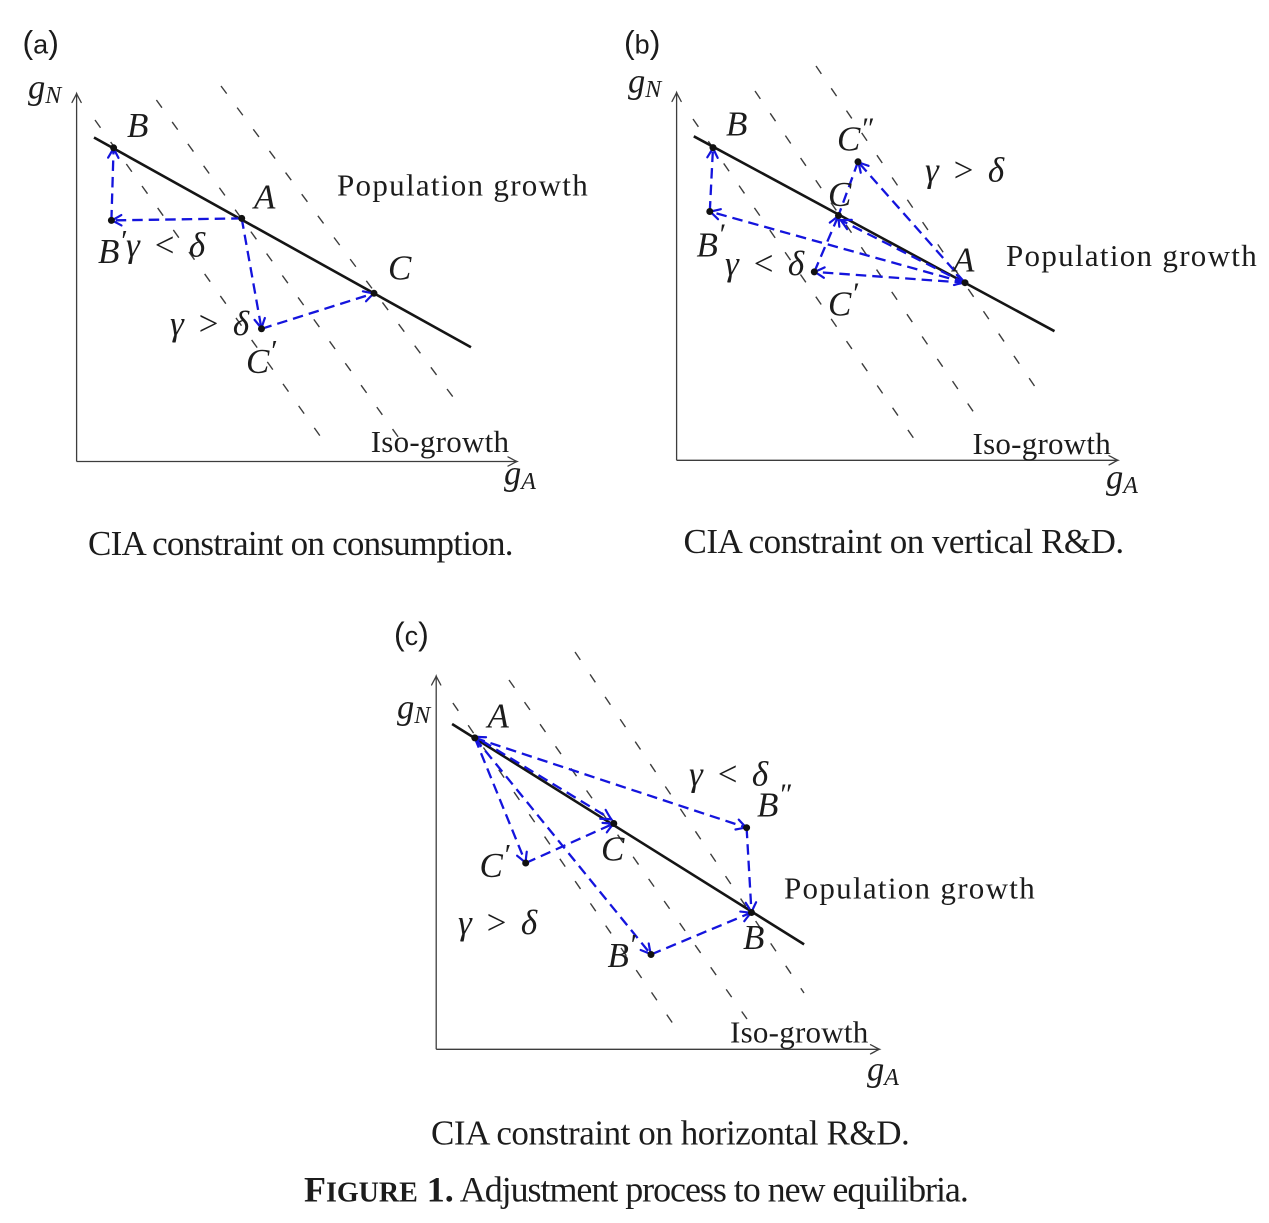  What do you see at coordinates (904, 541) in the screenshot?
I see `svg-text:CIA constraint on vertical R&D: CIA constraint on vertical R&D.` at bounding box center [904, 541].